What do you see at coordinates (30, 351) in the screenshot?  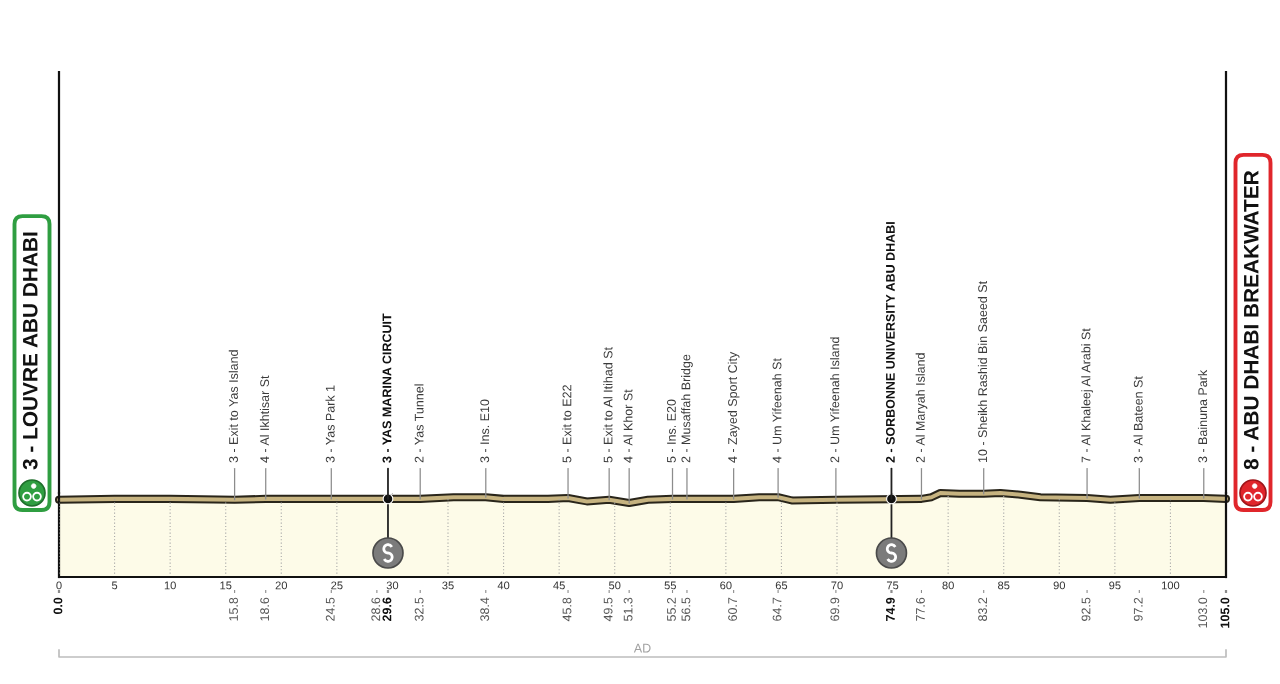 I see `annotation: 3 - LOUVRE ABU DHABI` at bounding box center [30, 351].